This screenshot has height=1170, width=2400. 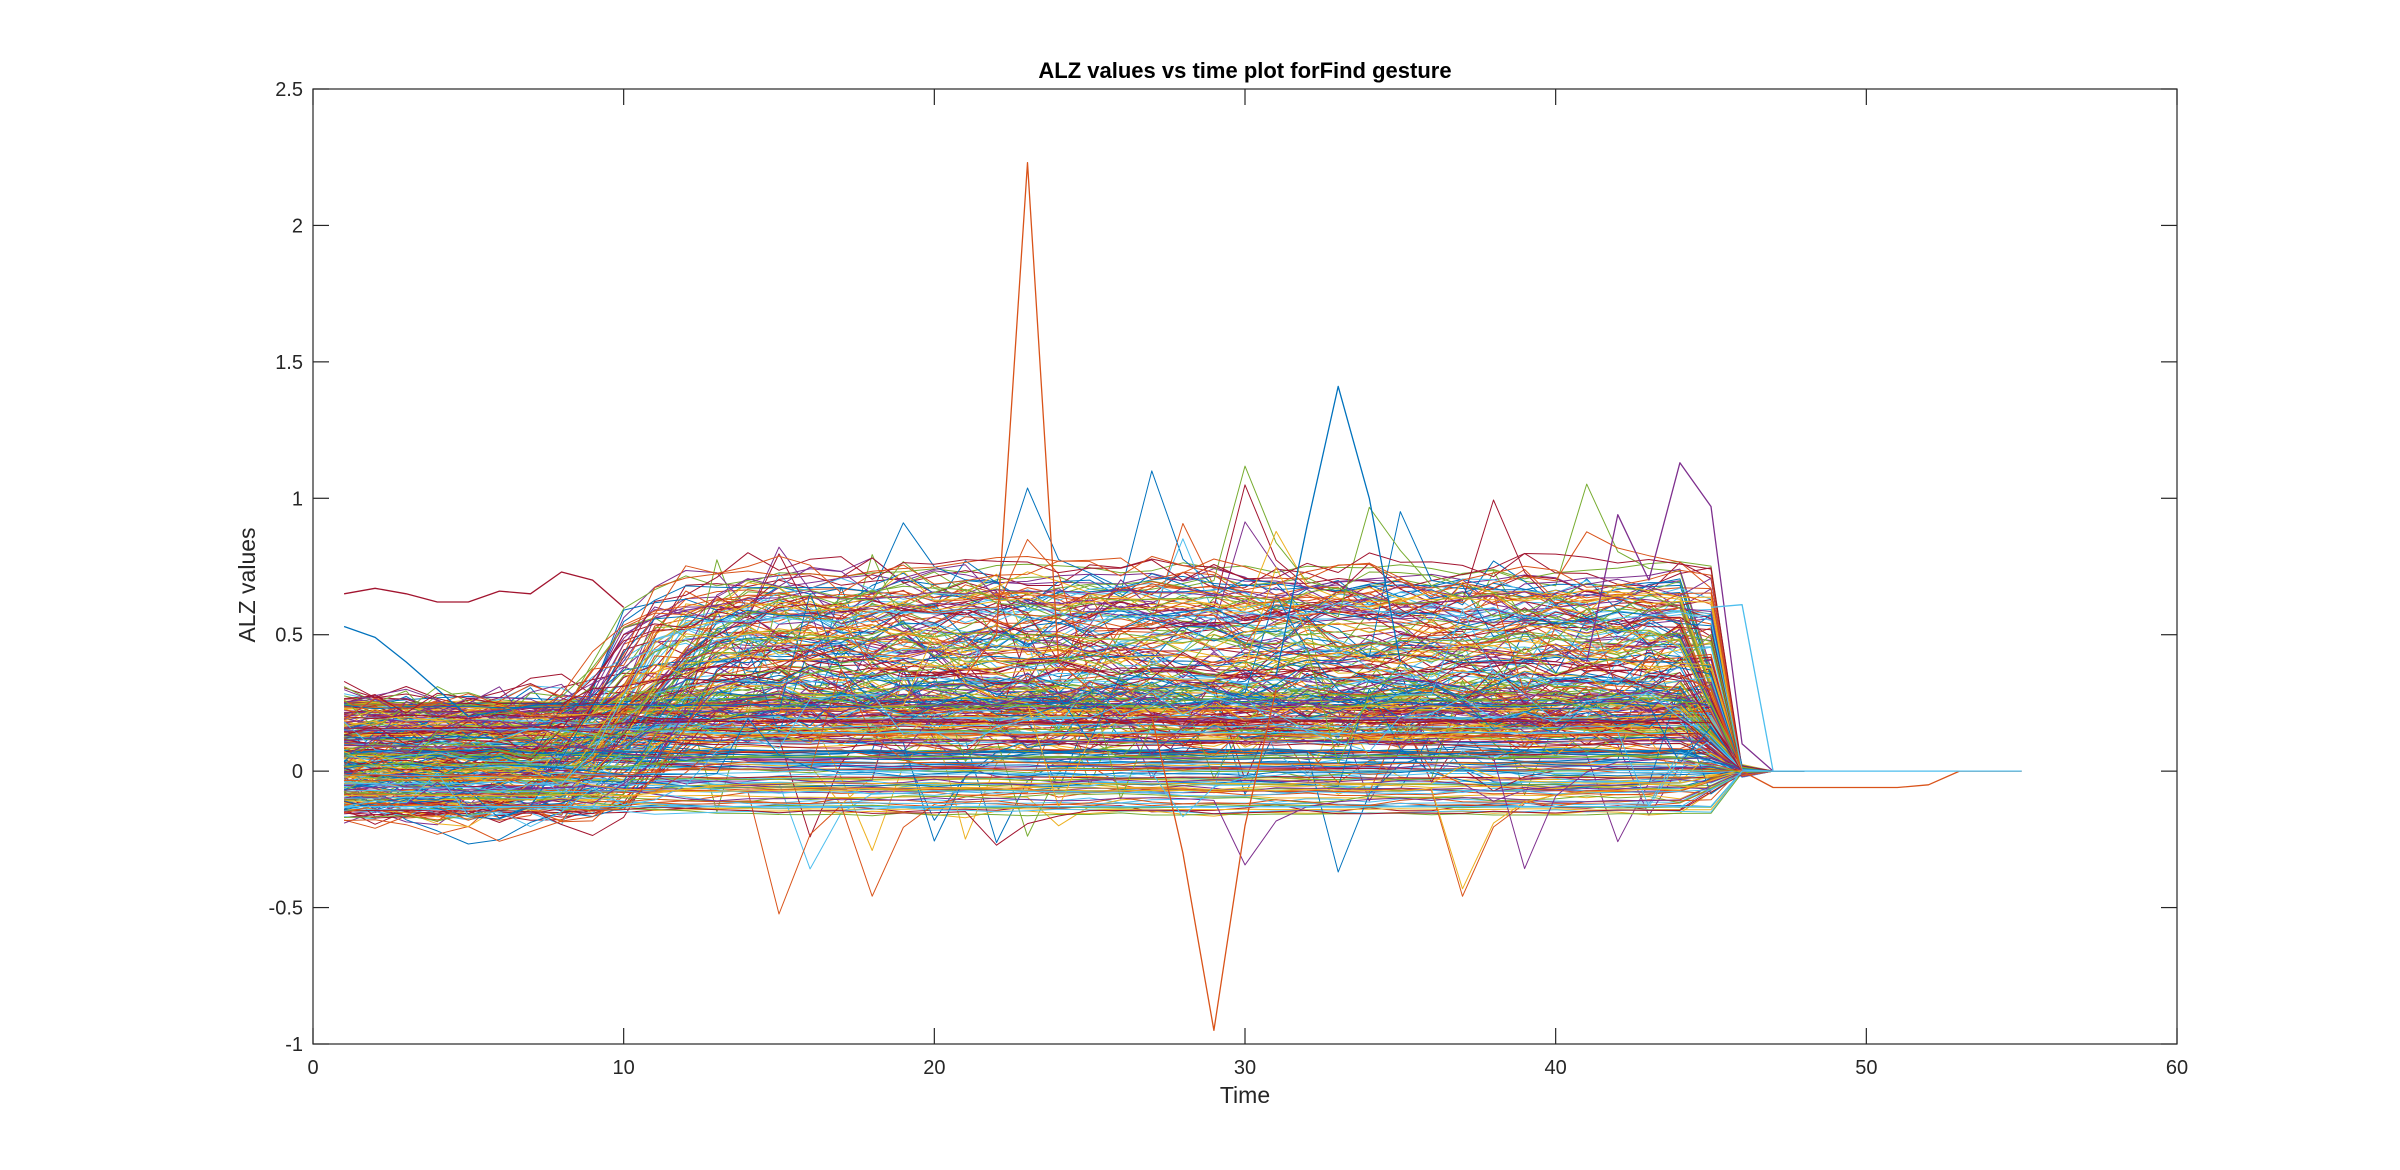 What do you see at coordinates (247, 584) in the screenshot?
I see `y-axis-label: ALZ values` at bounding box center [247, 584].